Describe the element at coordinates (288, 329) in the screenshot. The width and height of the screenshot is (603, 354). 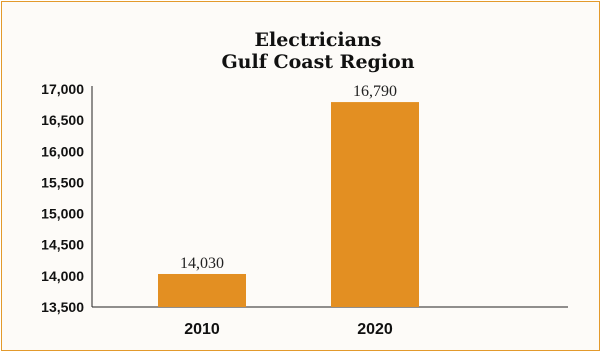
I see `x-axis-ticks: 2010 2020` at that location.